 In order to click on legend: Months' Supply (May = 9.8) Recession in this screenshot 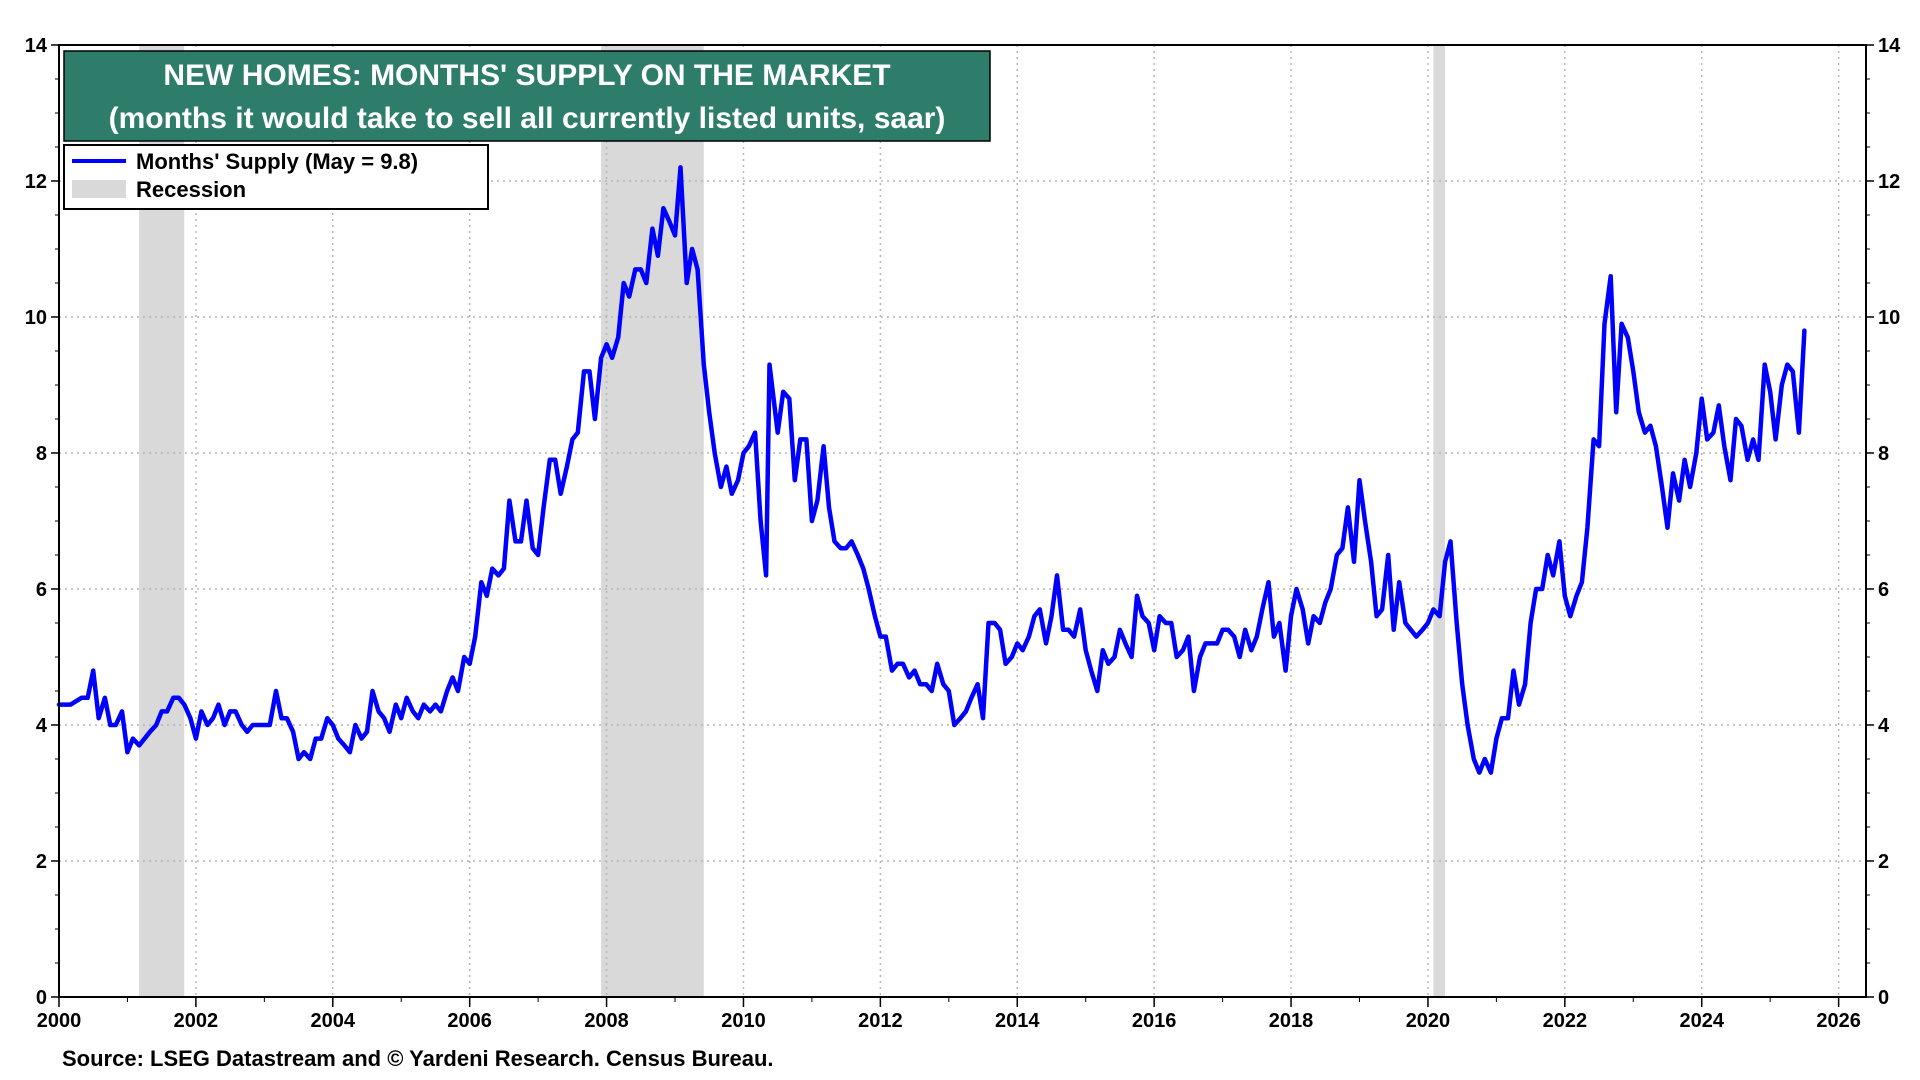, I will do `click(276, 177)`.